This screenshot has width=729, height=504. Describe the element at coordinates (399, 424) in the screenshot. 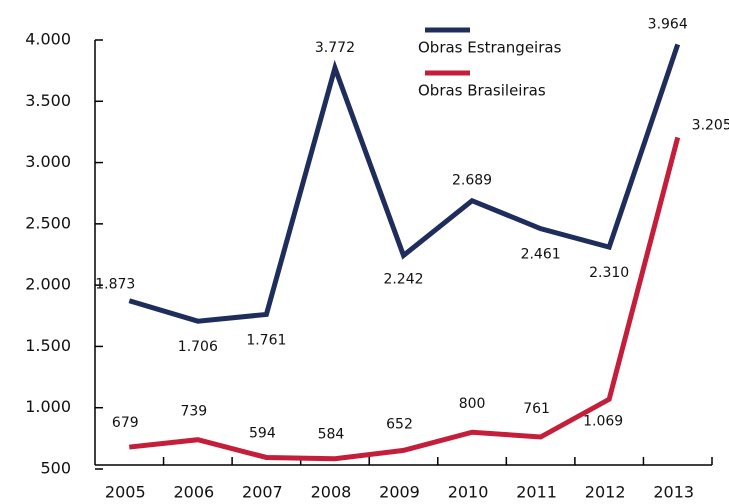

I see `data-label: 652` at that location.